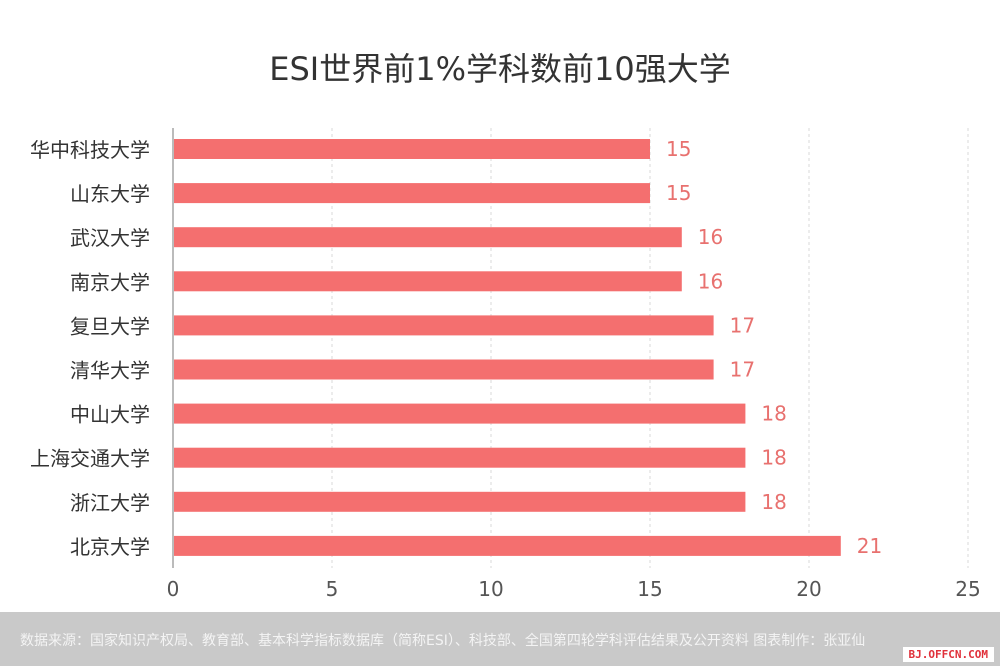  What do you see at coordinates (90, 459) in the screenshot?
I see `category-label: 上海交通大学` at bounding box center [90, 459].